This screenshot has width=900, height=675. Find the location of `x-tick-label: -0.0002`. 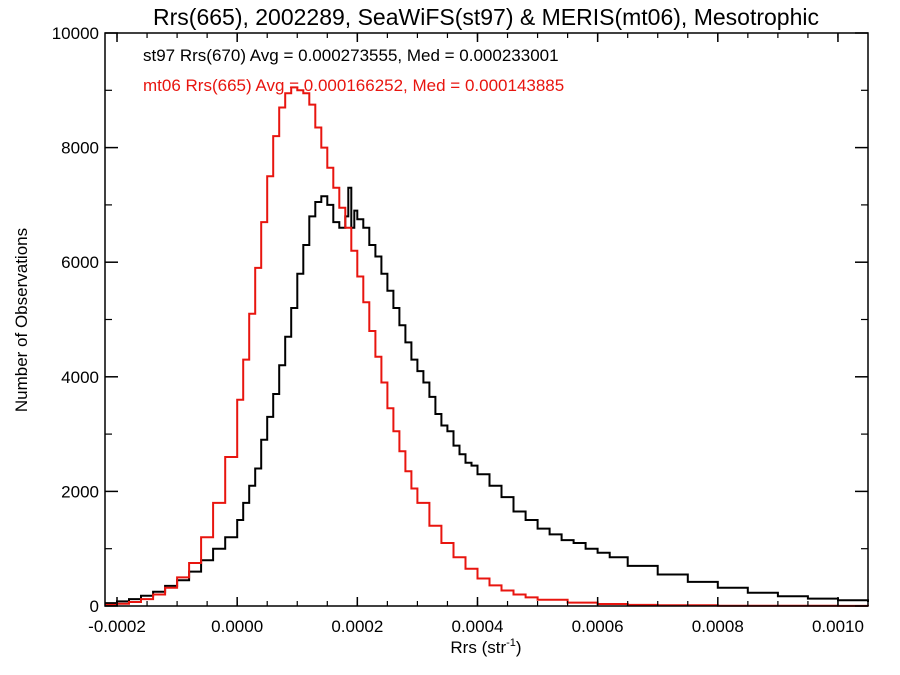

x-tick-label: -0.0002 is located at coordinates (117, 626).